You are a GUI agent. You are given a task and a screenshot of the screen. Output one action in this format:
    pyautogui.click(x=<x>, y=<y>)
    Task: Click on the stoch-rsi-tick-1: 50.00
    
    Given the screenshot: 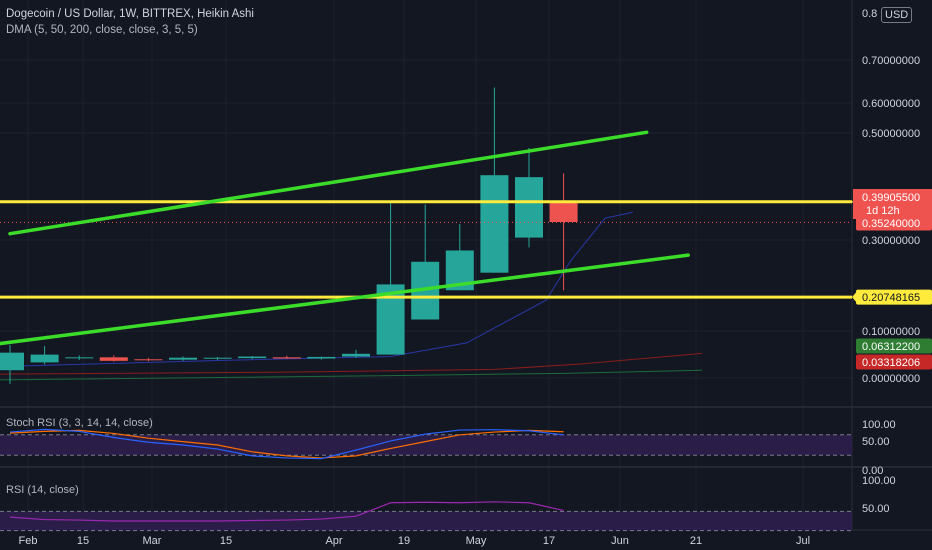 What is the action you would take?
    pyautogui.click(x=876, y=442)
    